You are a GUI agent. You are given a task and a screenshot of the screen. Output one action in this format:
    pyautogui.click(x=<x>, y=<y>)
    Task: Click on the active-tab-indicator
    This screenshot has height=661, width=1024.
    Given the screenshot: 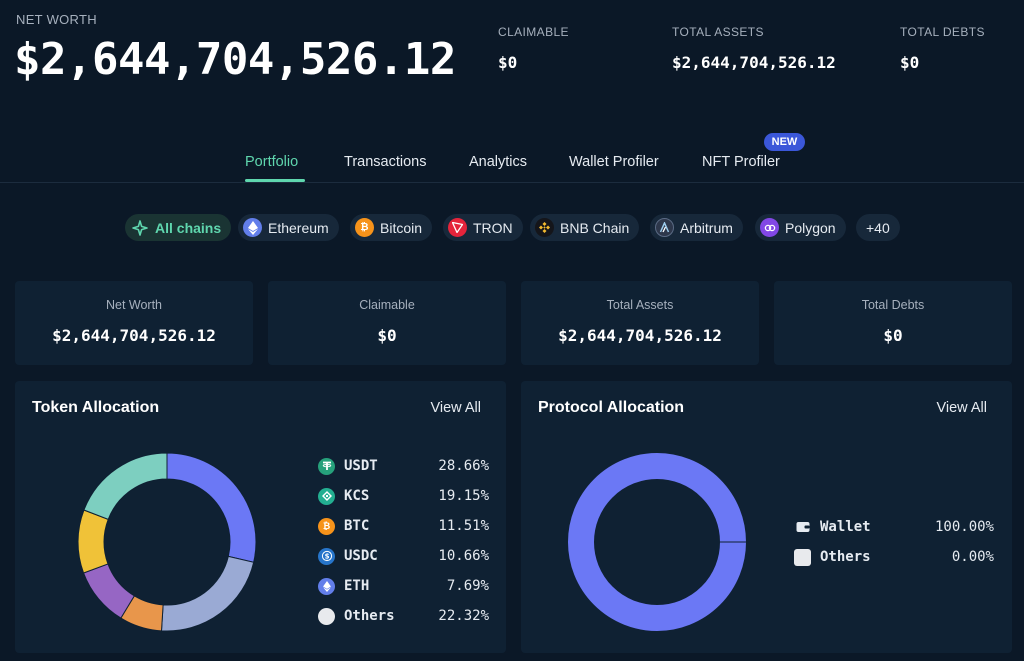 What is the action you would take?
    pyautogui.click(x=275, y=180)
    